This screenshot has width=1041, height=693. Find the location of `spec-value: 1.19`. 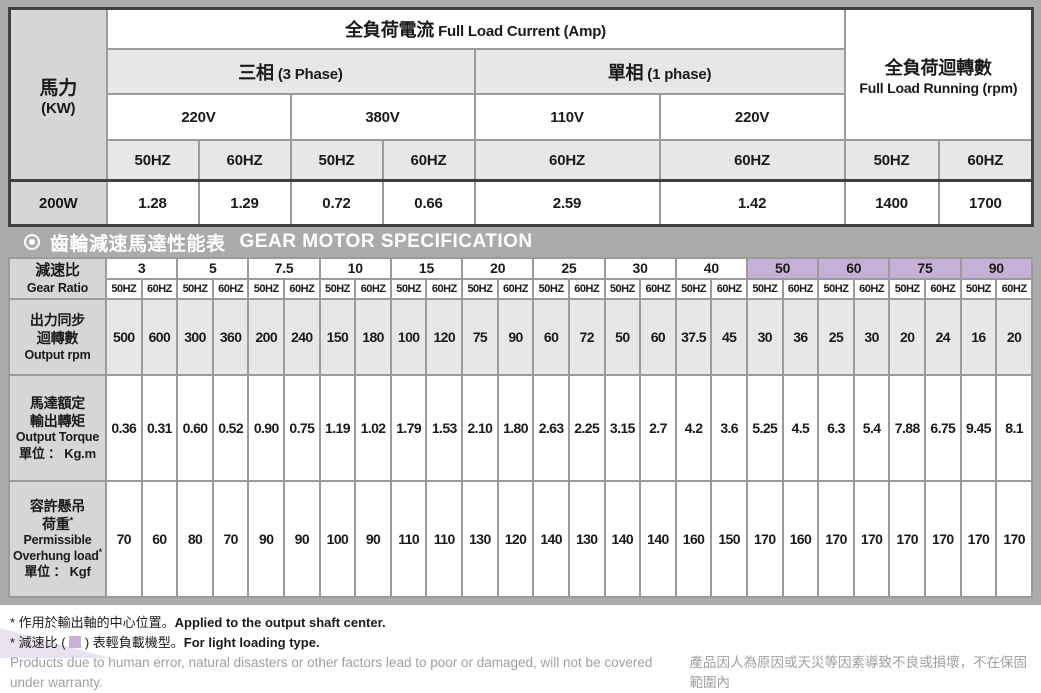

spec-value: 1.19 is located at coordinates (337, 428).